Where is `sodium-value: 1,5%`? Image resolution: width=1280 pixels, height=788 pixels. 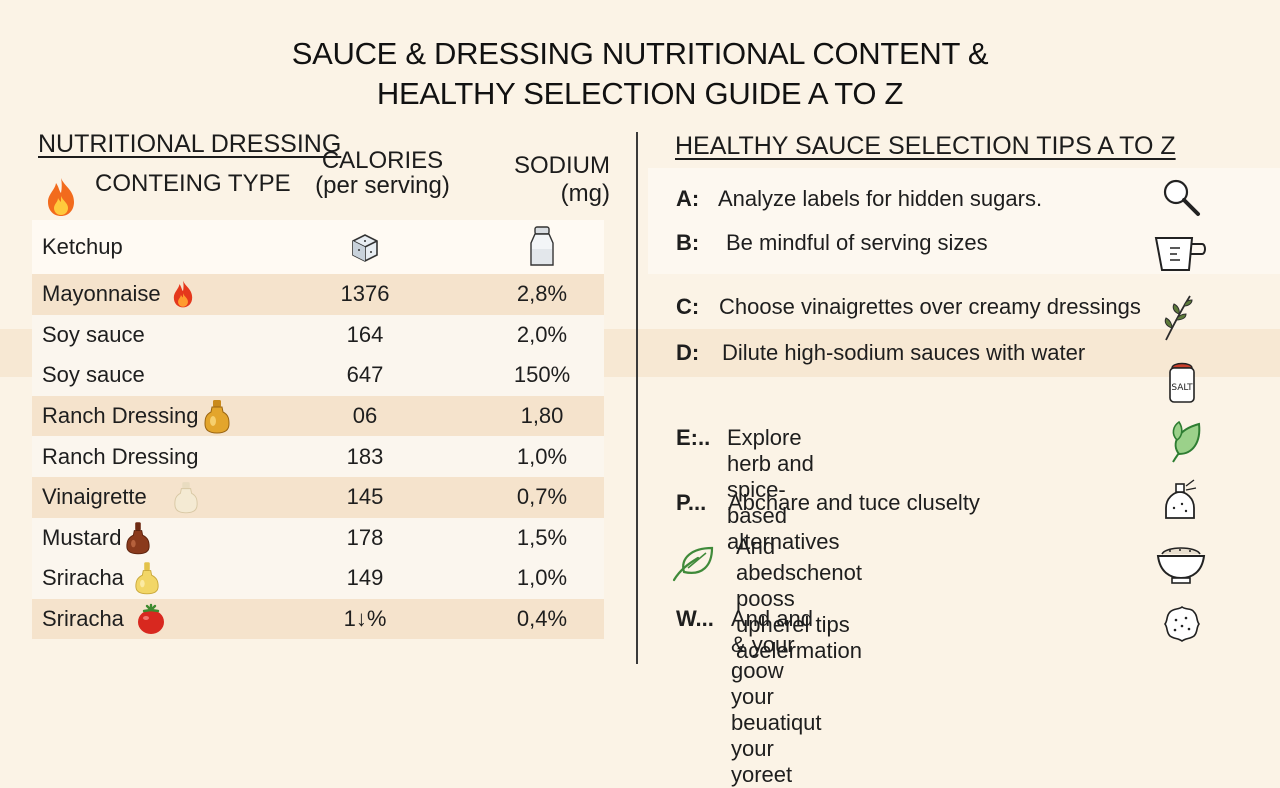
sodium-value: 1,5% is located at coordinates (542, 537).